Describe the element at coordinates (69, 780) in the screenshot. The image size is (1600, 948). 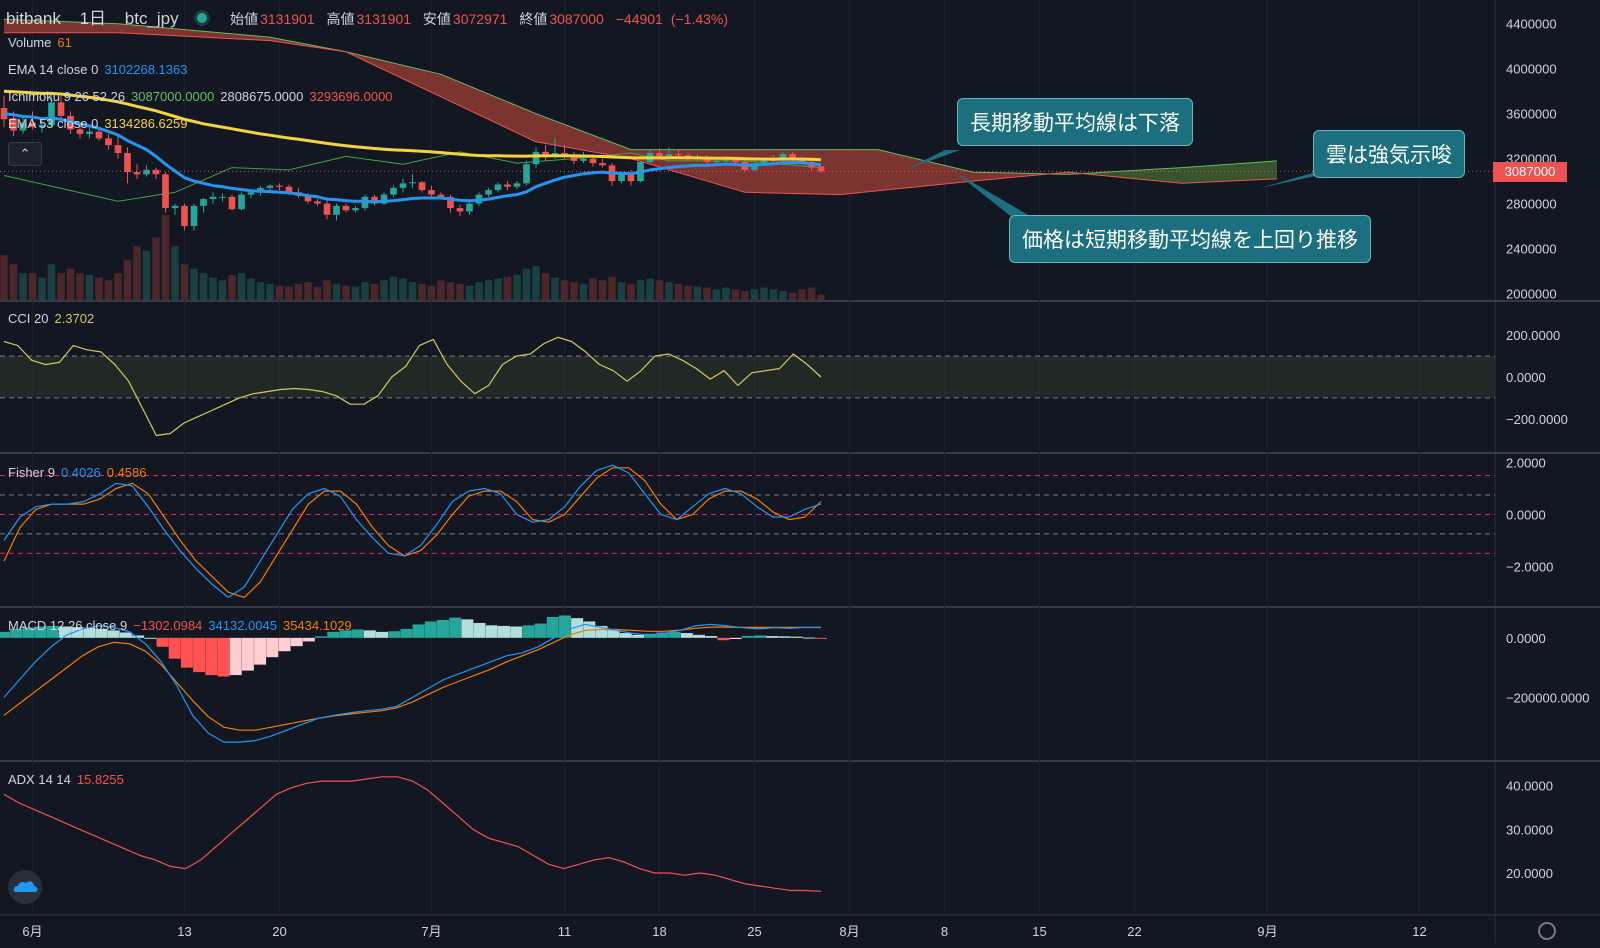
I see `legend-adx: ADX 14 14 15.8255` at that location.